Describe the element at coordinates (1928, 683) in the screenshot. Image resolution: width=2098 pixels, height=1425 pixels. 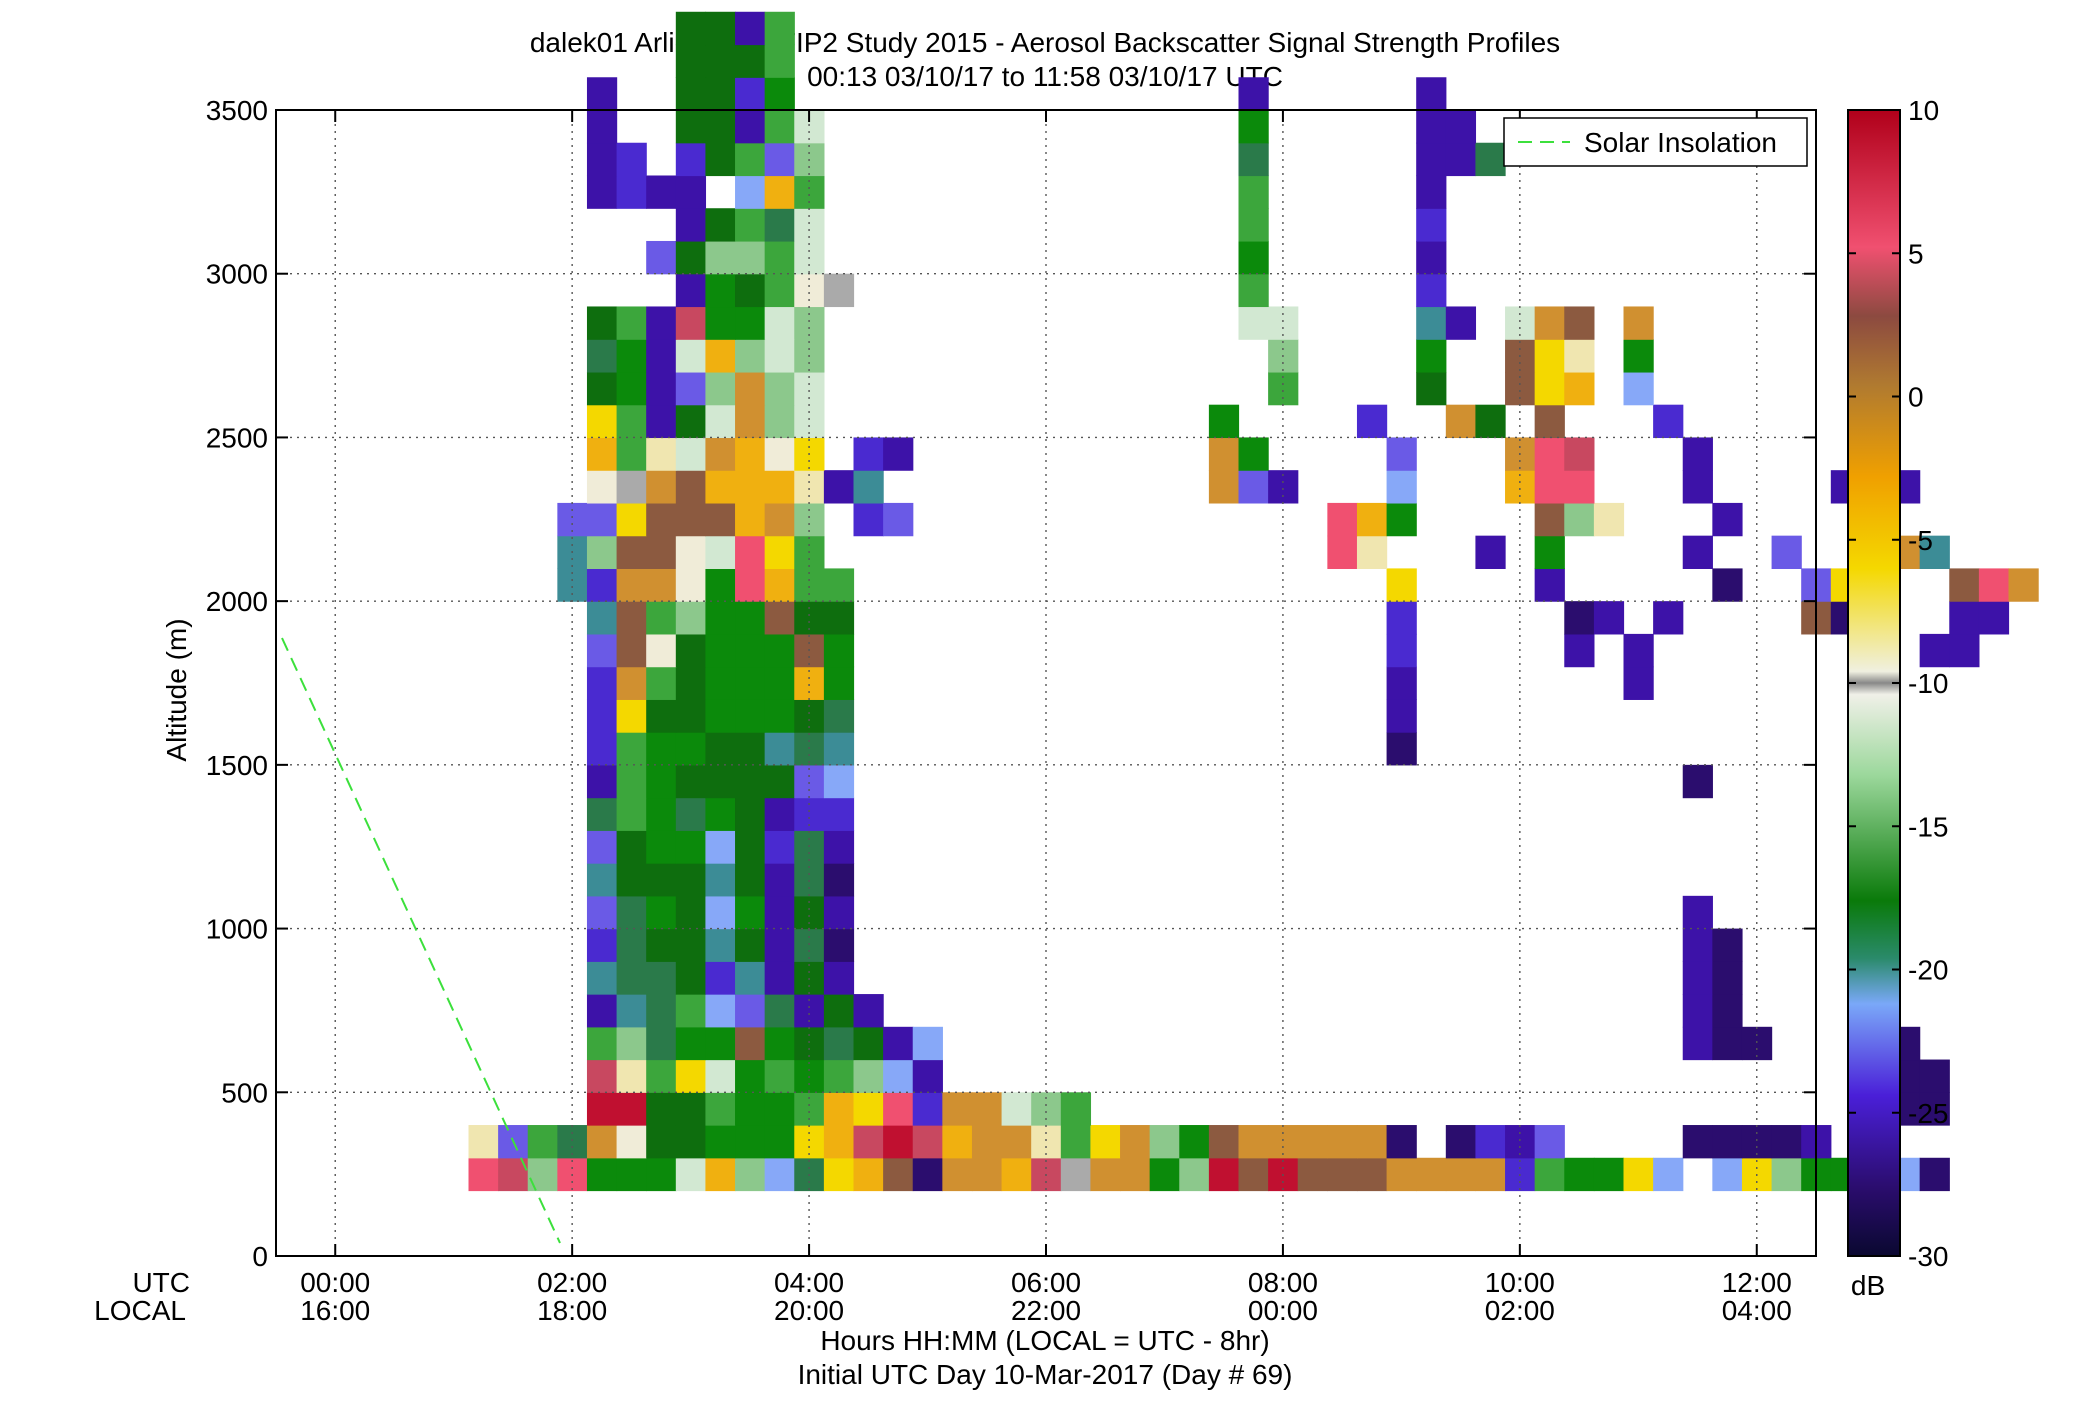
I see `colorbar-tick-label: -10` at that location.